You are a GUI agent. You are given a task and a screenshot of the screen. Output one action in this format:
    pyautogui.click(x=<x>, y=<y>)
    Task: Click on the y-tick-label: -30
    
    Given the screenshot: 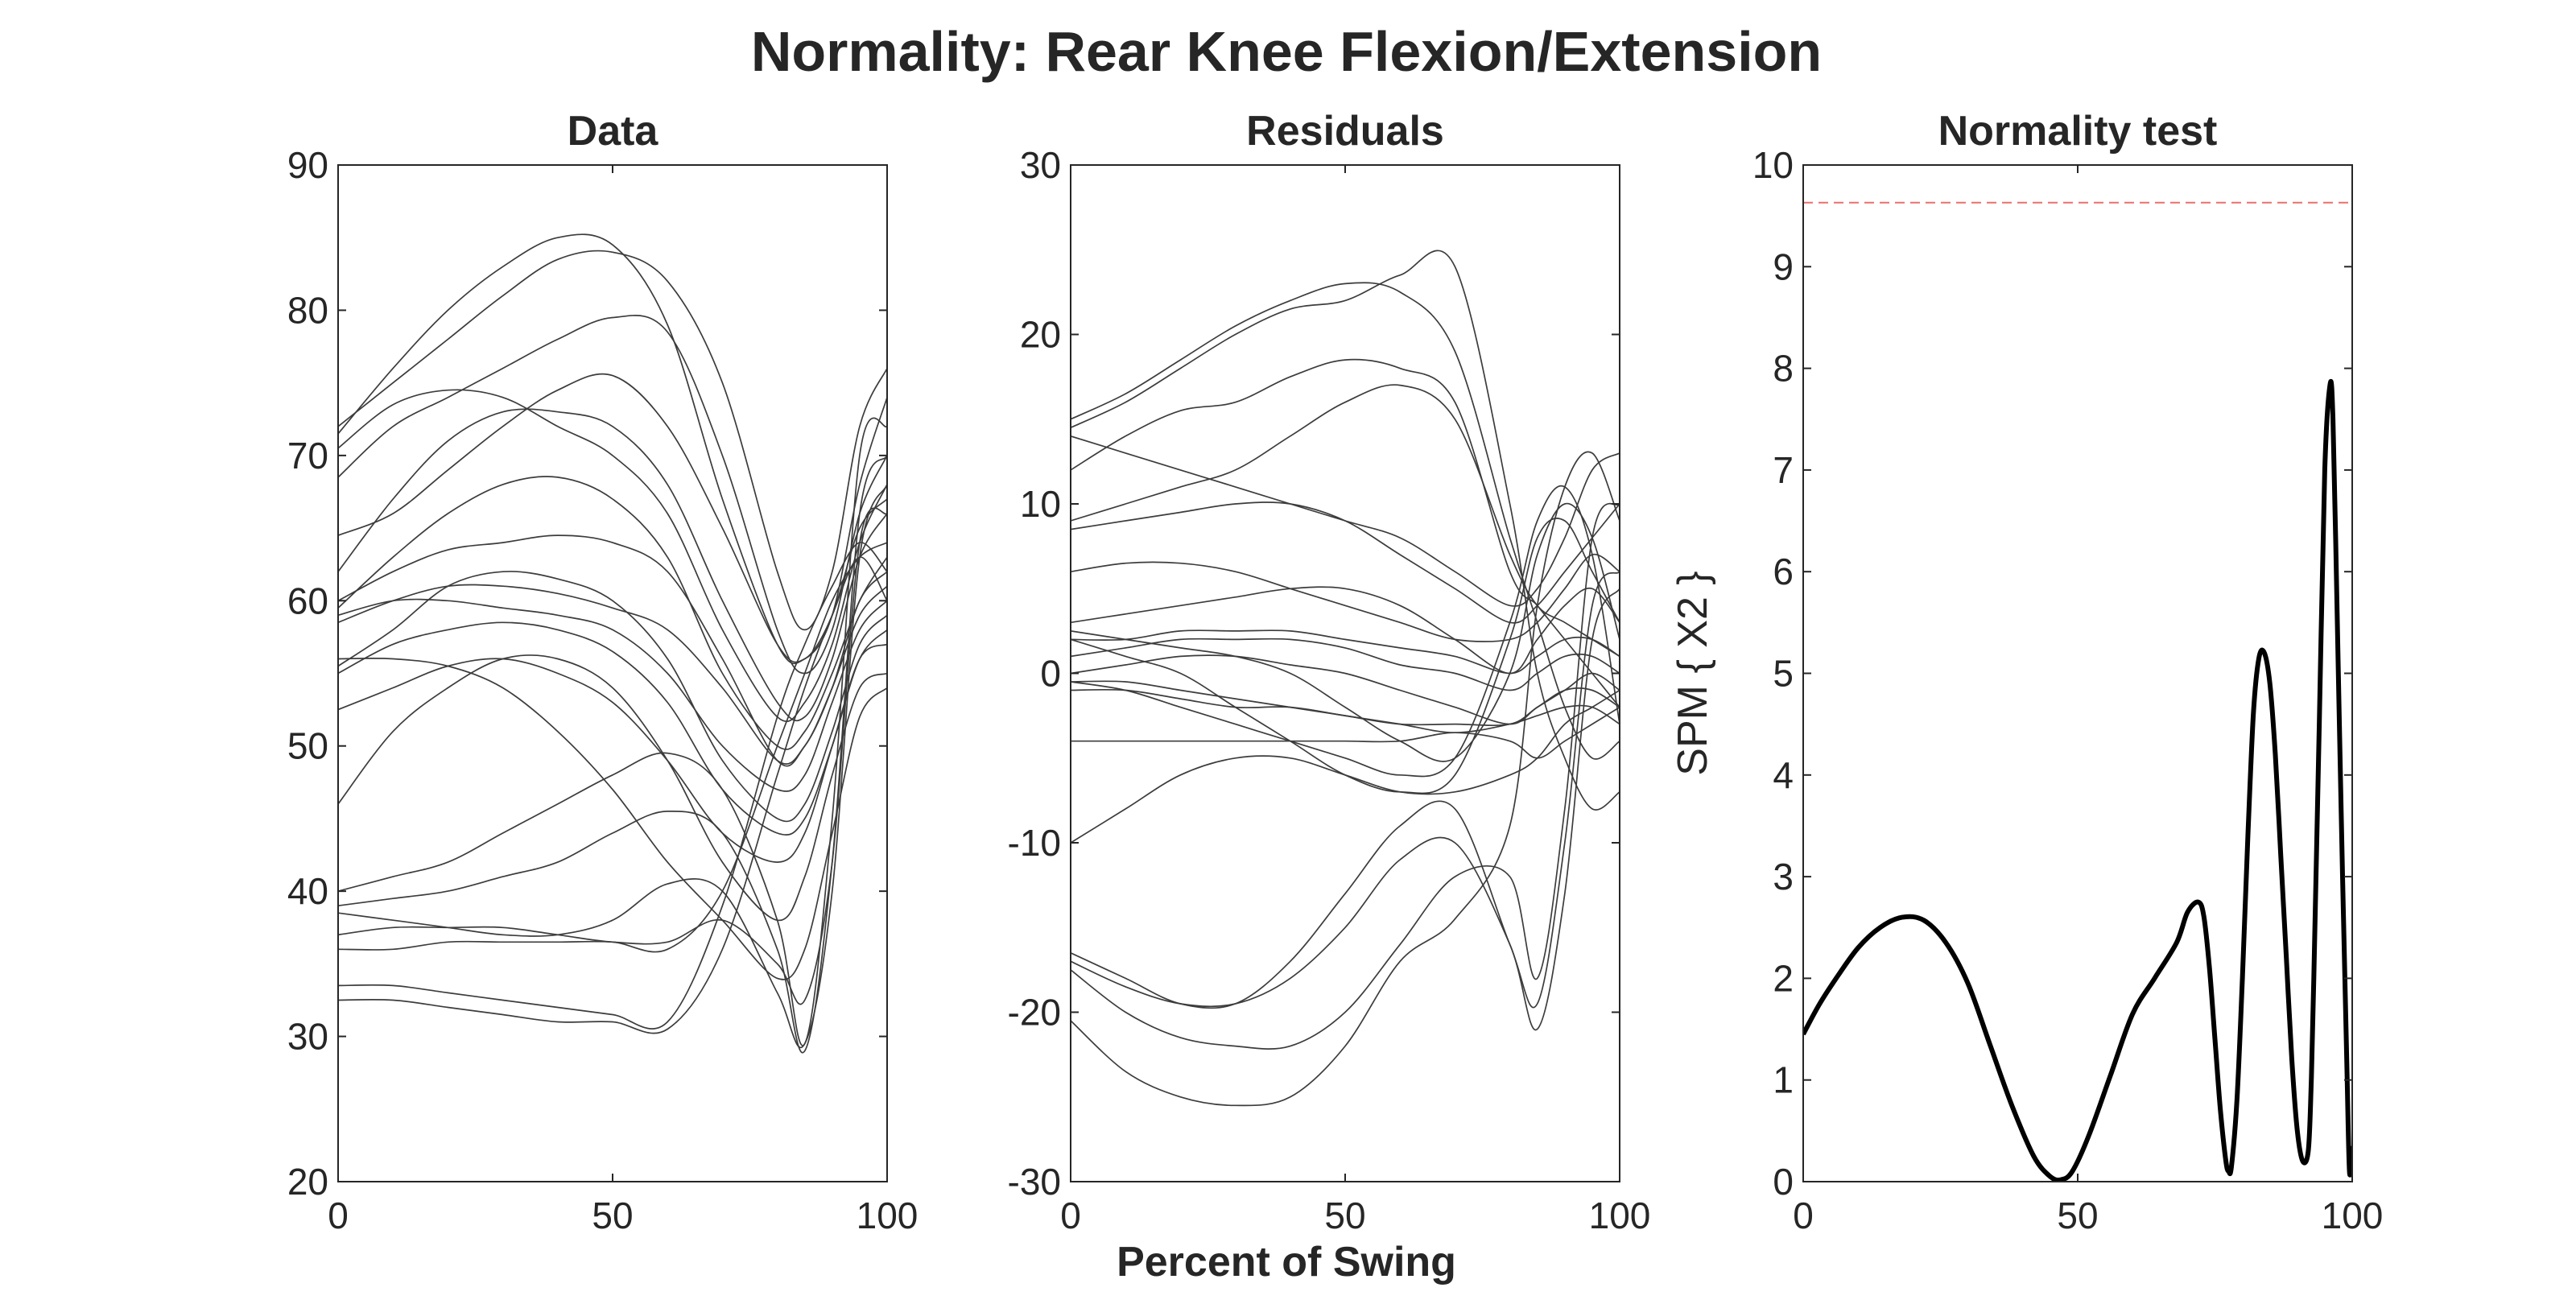 What is the action you would take?
    pyautogui.click(x=1034, y=1182)
    